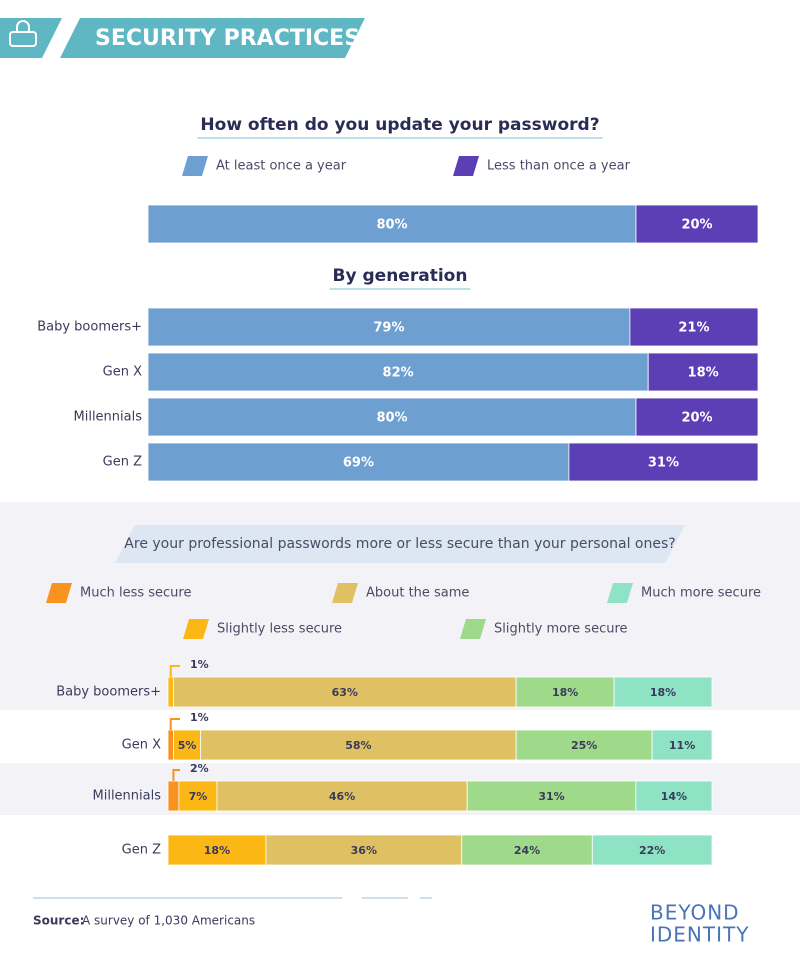 This screenshot has height=968, width=800. What do you see at coordinates (400, 276) in the screenshot?
I see `chart-title: By generation` at bounding box center [400, 276].